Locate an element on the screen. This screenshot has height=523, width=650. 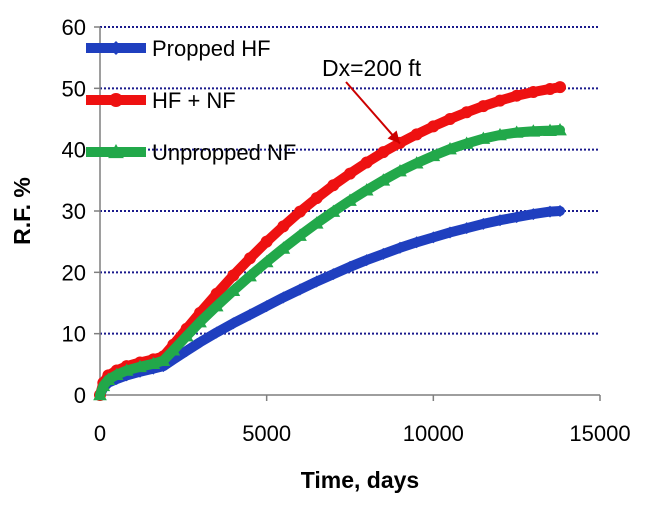
annotation-text: Dx=200 ft is located at coordinates (372, 68).